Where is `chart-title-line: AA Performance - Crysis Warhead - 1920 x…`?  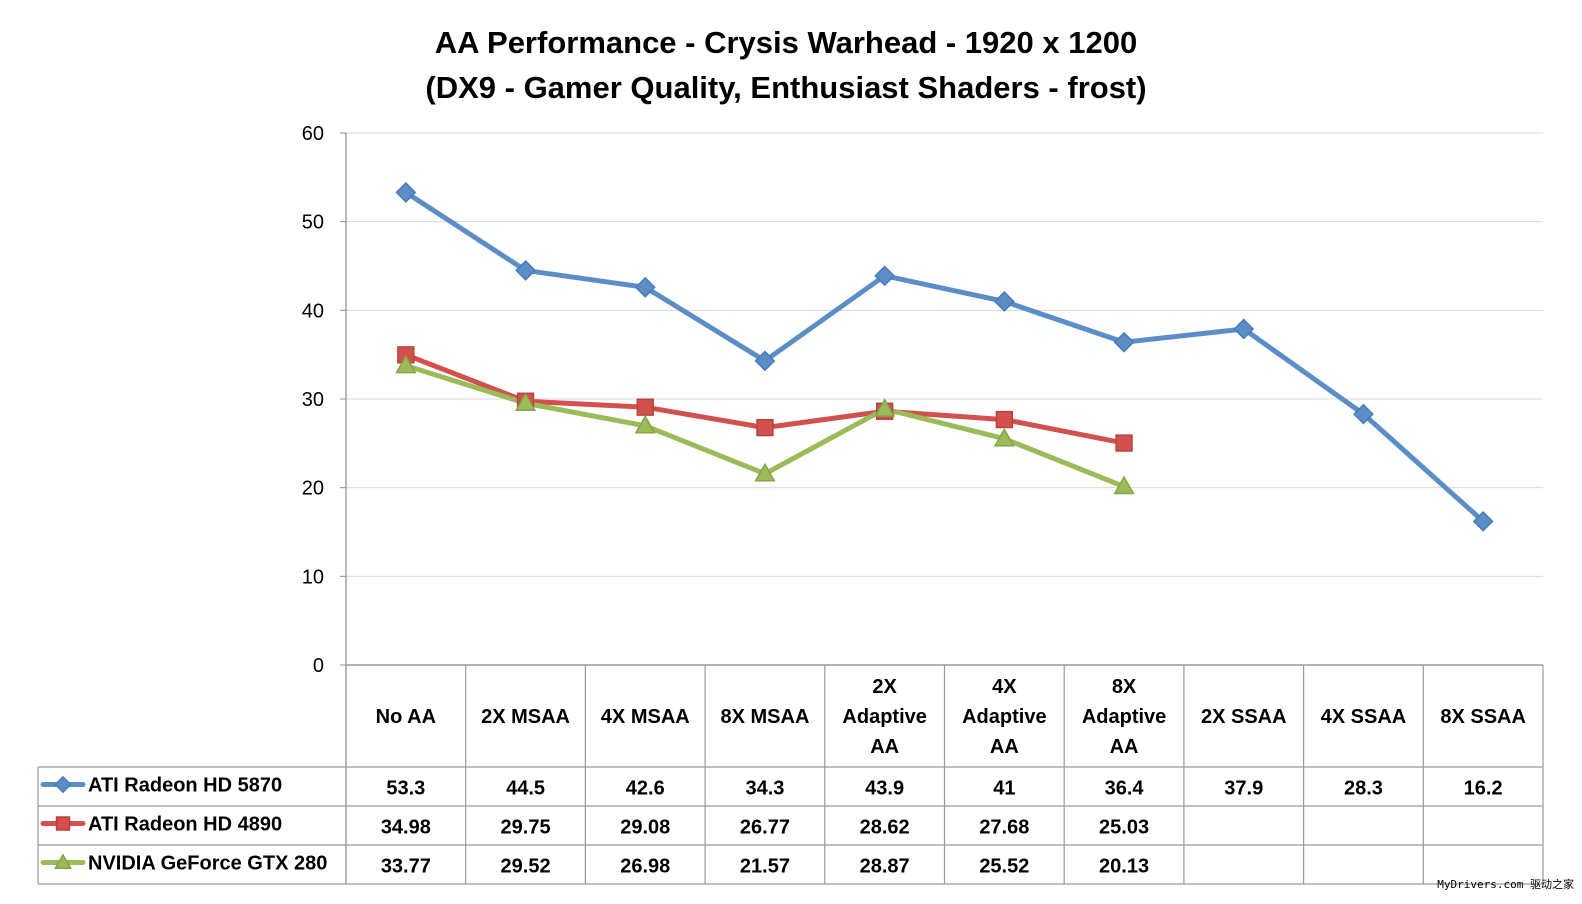
chart-title-line: AA Performance - Crysis Warhead - 1920 x… is located at coordinates (786, 42).